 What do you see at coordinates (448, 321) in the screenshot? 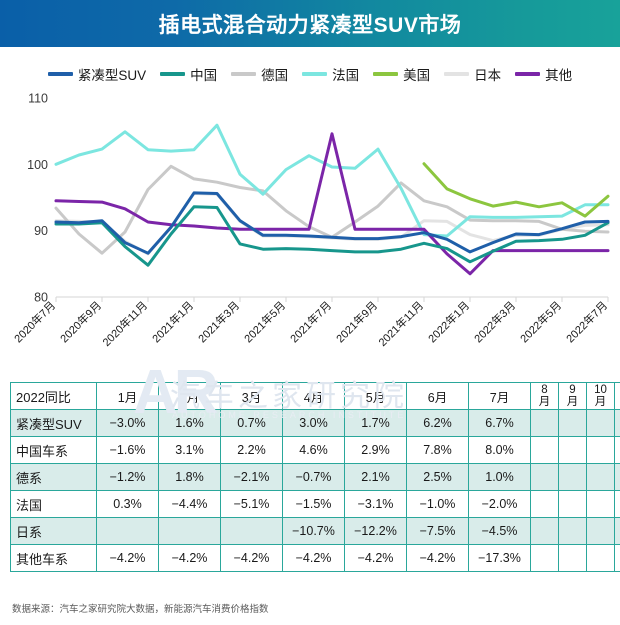
I see `x-axis-tick-label: 2022年1月` at bounding box center [448, 321].